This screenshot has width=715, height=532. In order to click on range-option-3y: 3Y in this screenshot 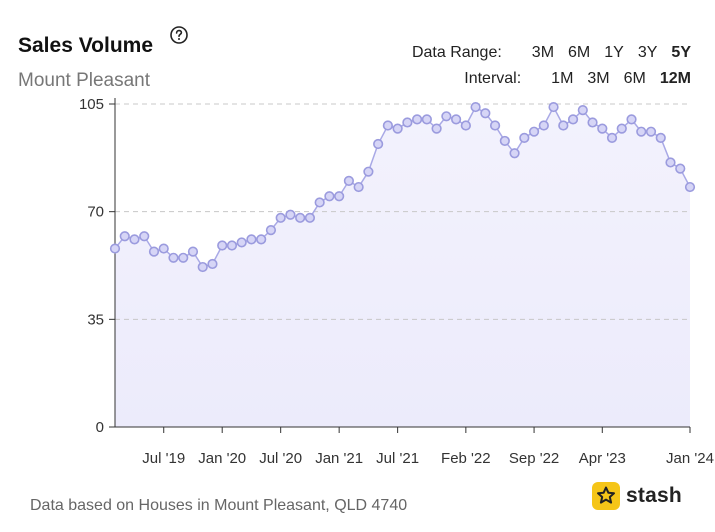, I will do `click(647, 52)`.